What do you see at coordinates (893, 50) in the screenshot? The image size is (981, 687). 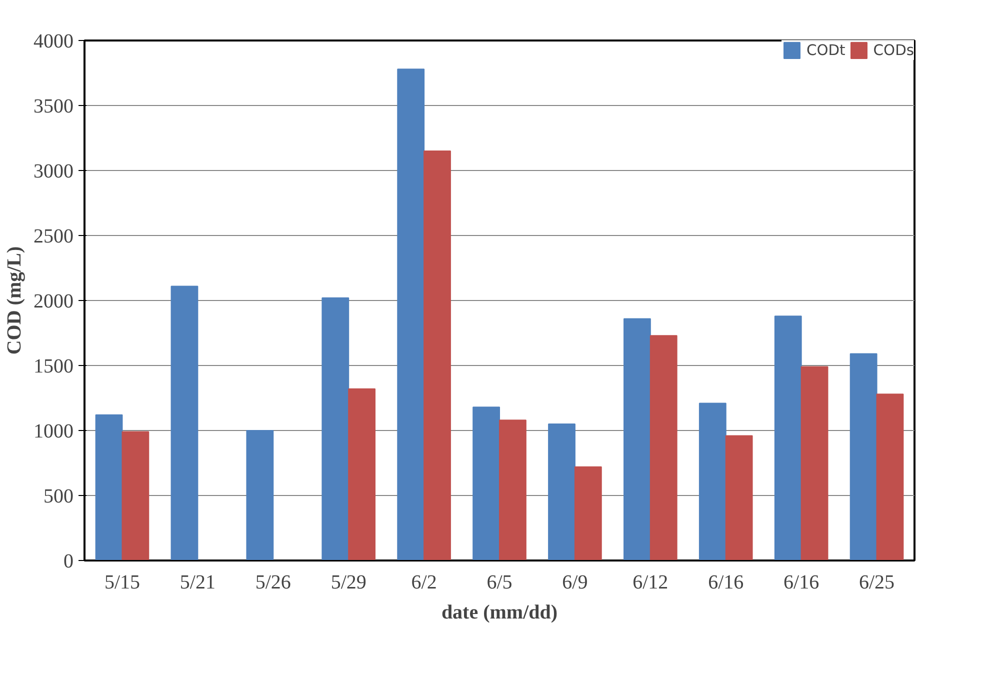 I see `legend-label: CODs` at bounding box center [893, 50].